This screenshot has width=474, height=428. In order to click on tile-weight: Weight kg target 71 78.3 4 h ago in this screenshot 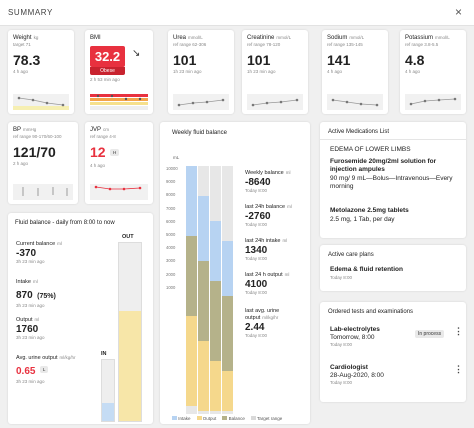, I will do `click(41, 72)`.